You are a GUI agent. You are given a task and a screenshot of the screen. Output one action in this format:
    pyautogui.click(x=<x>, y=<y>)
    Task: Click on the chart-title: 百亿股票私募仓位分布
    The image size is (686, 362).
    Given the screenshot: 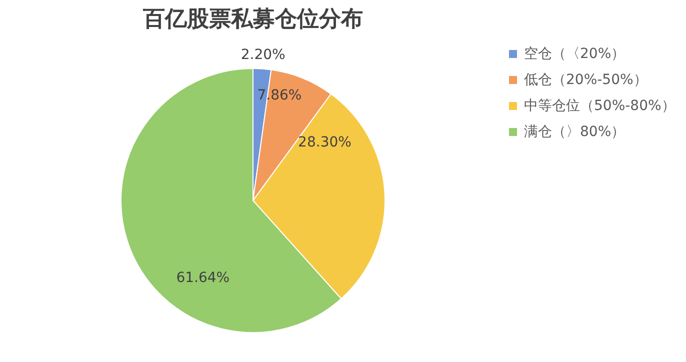 What is the action you would take?
    pyautogui.click(x=252, y=19)
    